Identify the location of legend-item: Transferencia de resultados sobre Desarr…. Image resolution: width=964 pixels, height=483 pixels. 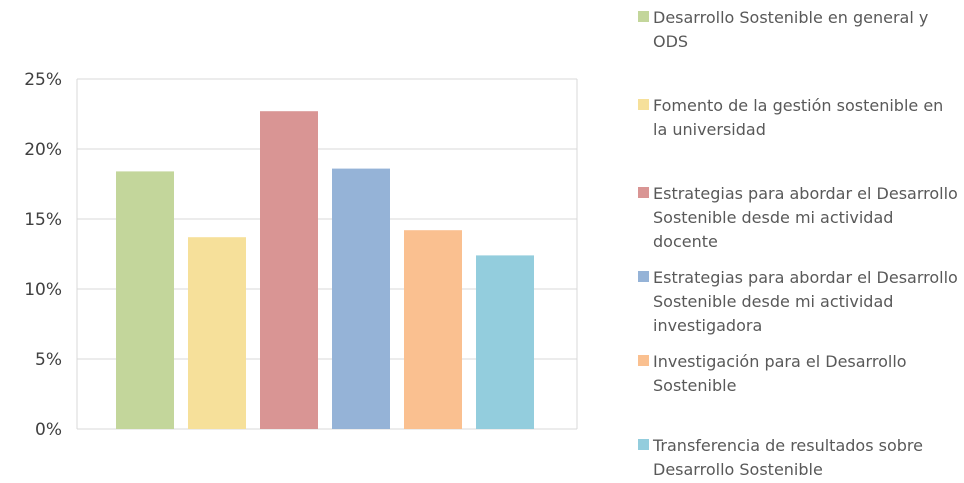
(800, 458).